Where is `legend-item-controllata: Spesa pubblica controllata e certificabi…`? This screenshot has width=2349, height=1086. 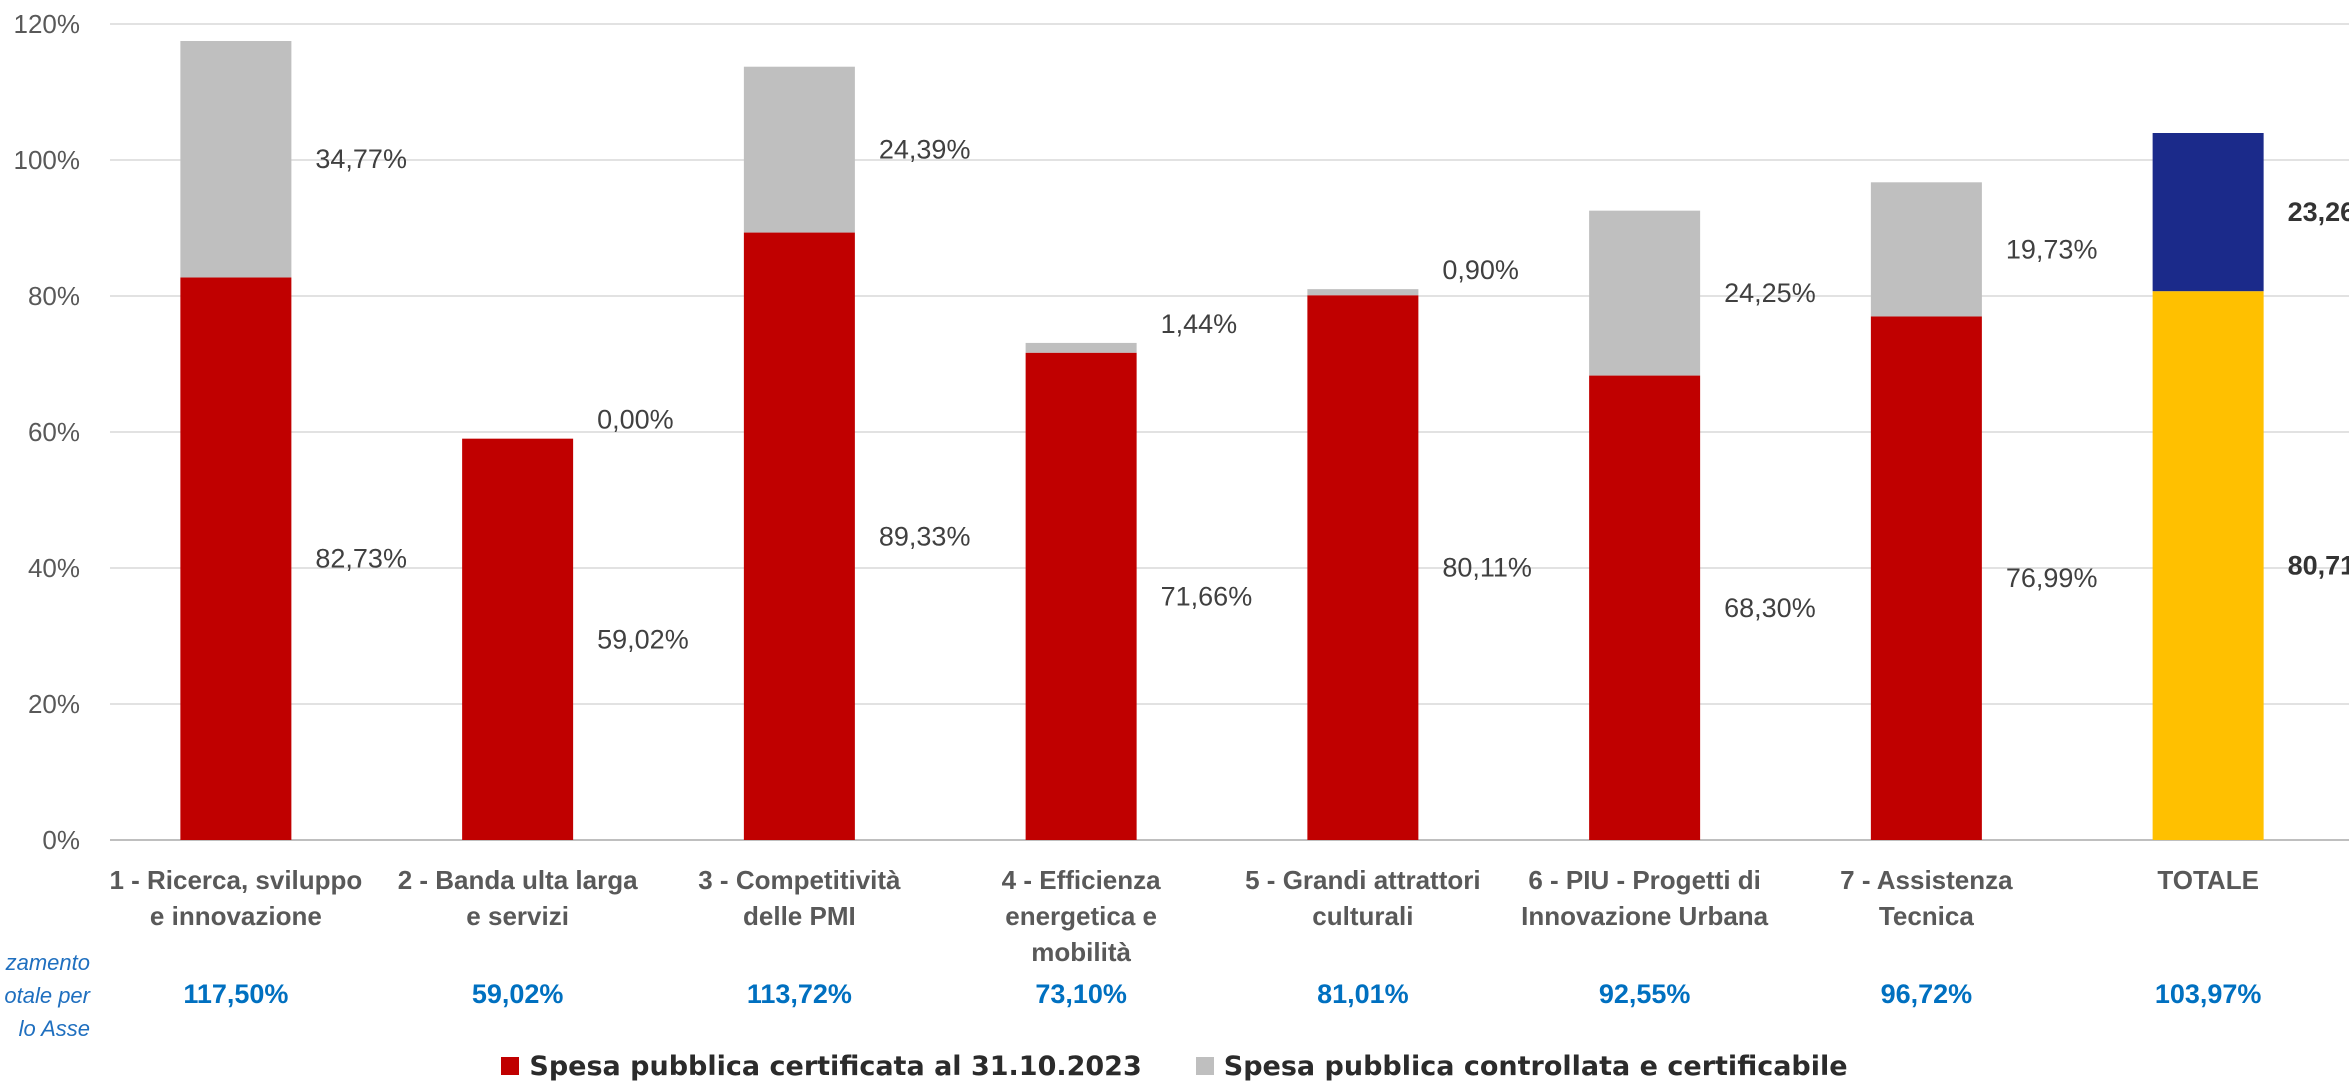 legend-item-controllata: Spesa pubblica controllata e certificabi… is located at coordinates (1521, 1066).